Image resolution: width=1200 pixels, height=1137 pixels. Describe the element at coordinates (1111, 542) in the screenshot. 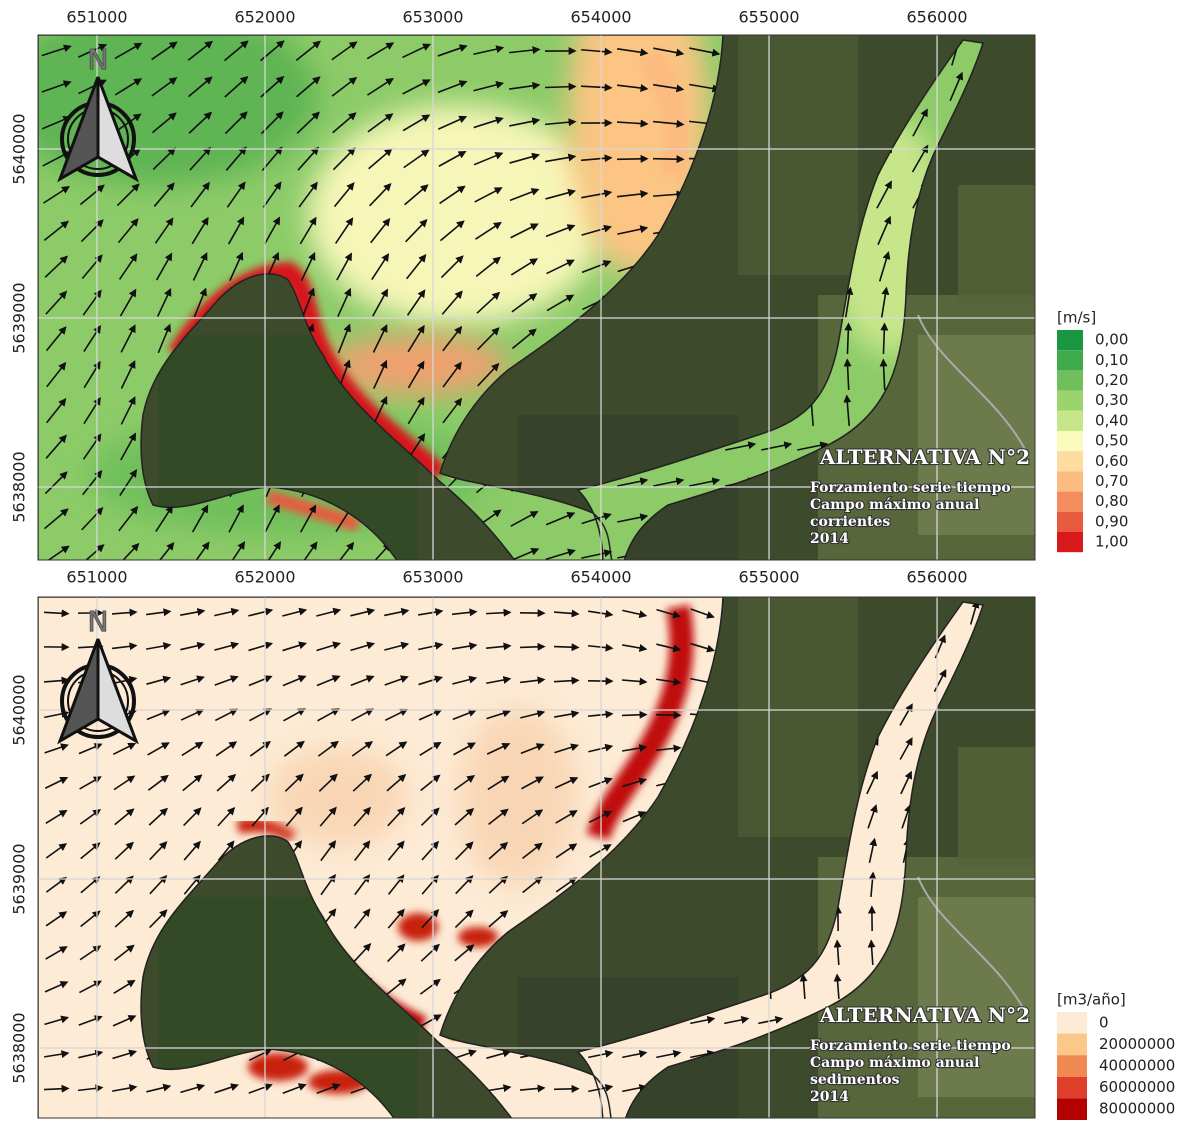

I see `legend-label: 1,00` at that location.